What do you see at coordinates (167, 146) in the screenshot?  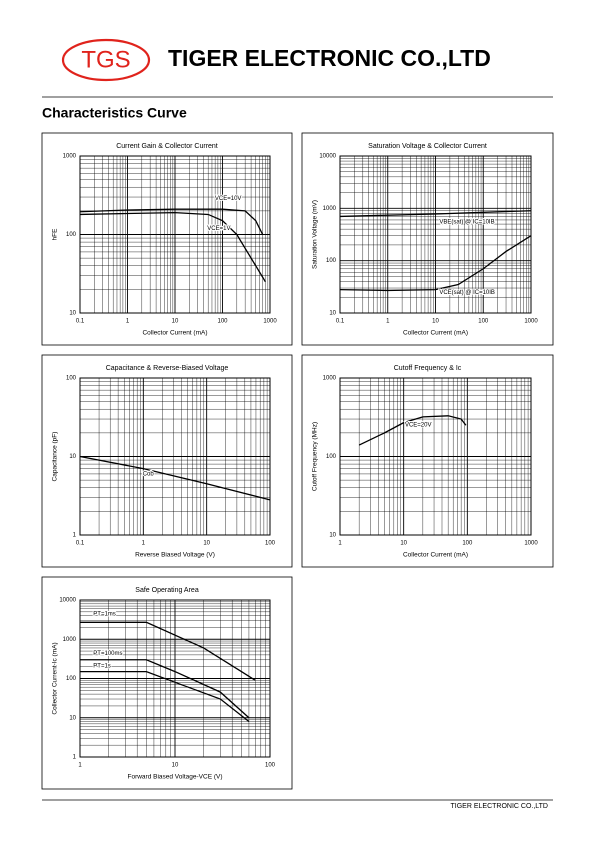 I see `chart-title: Current Gain & Collector Current` at bounding box center [167, 146].